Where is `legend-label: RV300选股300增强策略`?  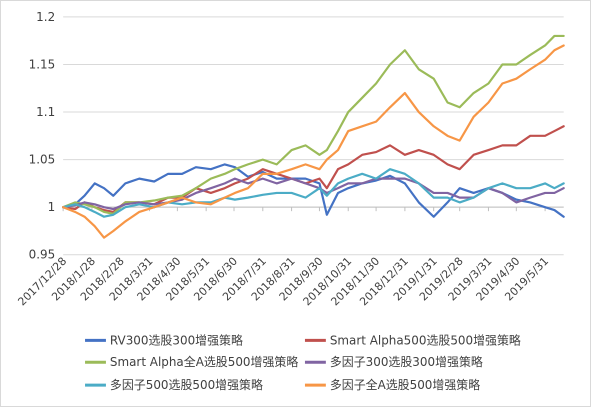
legend-label: RV300选股300增强策略 is located at coordinates (176, 339).